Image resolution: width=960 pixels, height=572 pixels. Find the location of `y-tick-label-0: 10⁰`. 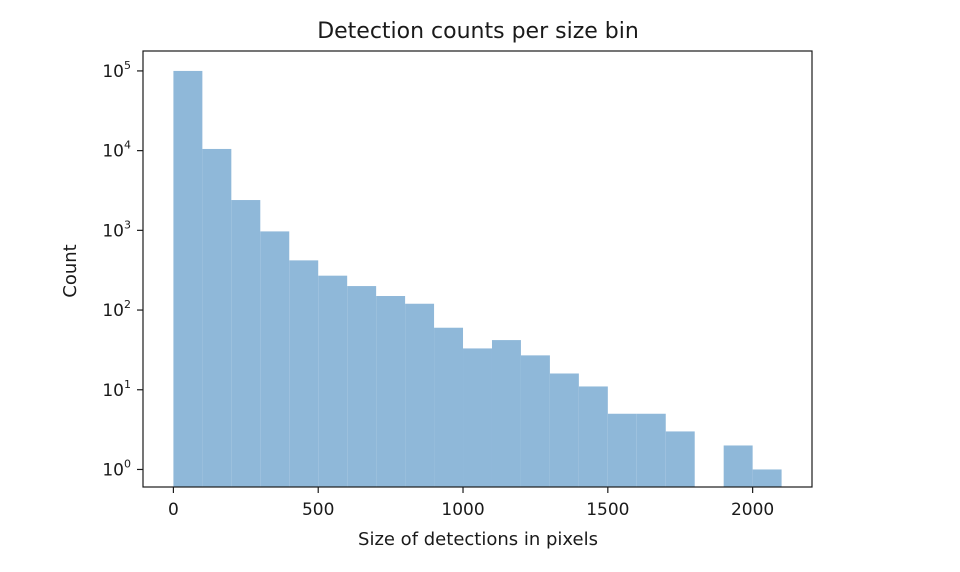

y-tick-label-0: 10⁰ is located at coordinates (116, 468).